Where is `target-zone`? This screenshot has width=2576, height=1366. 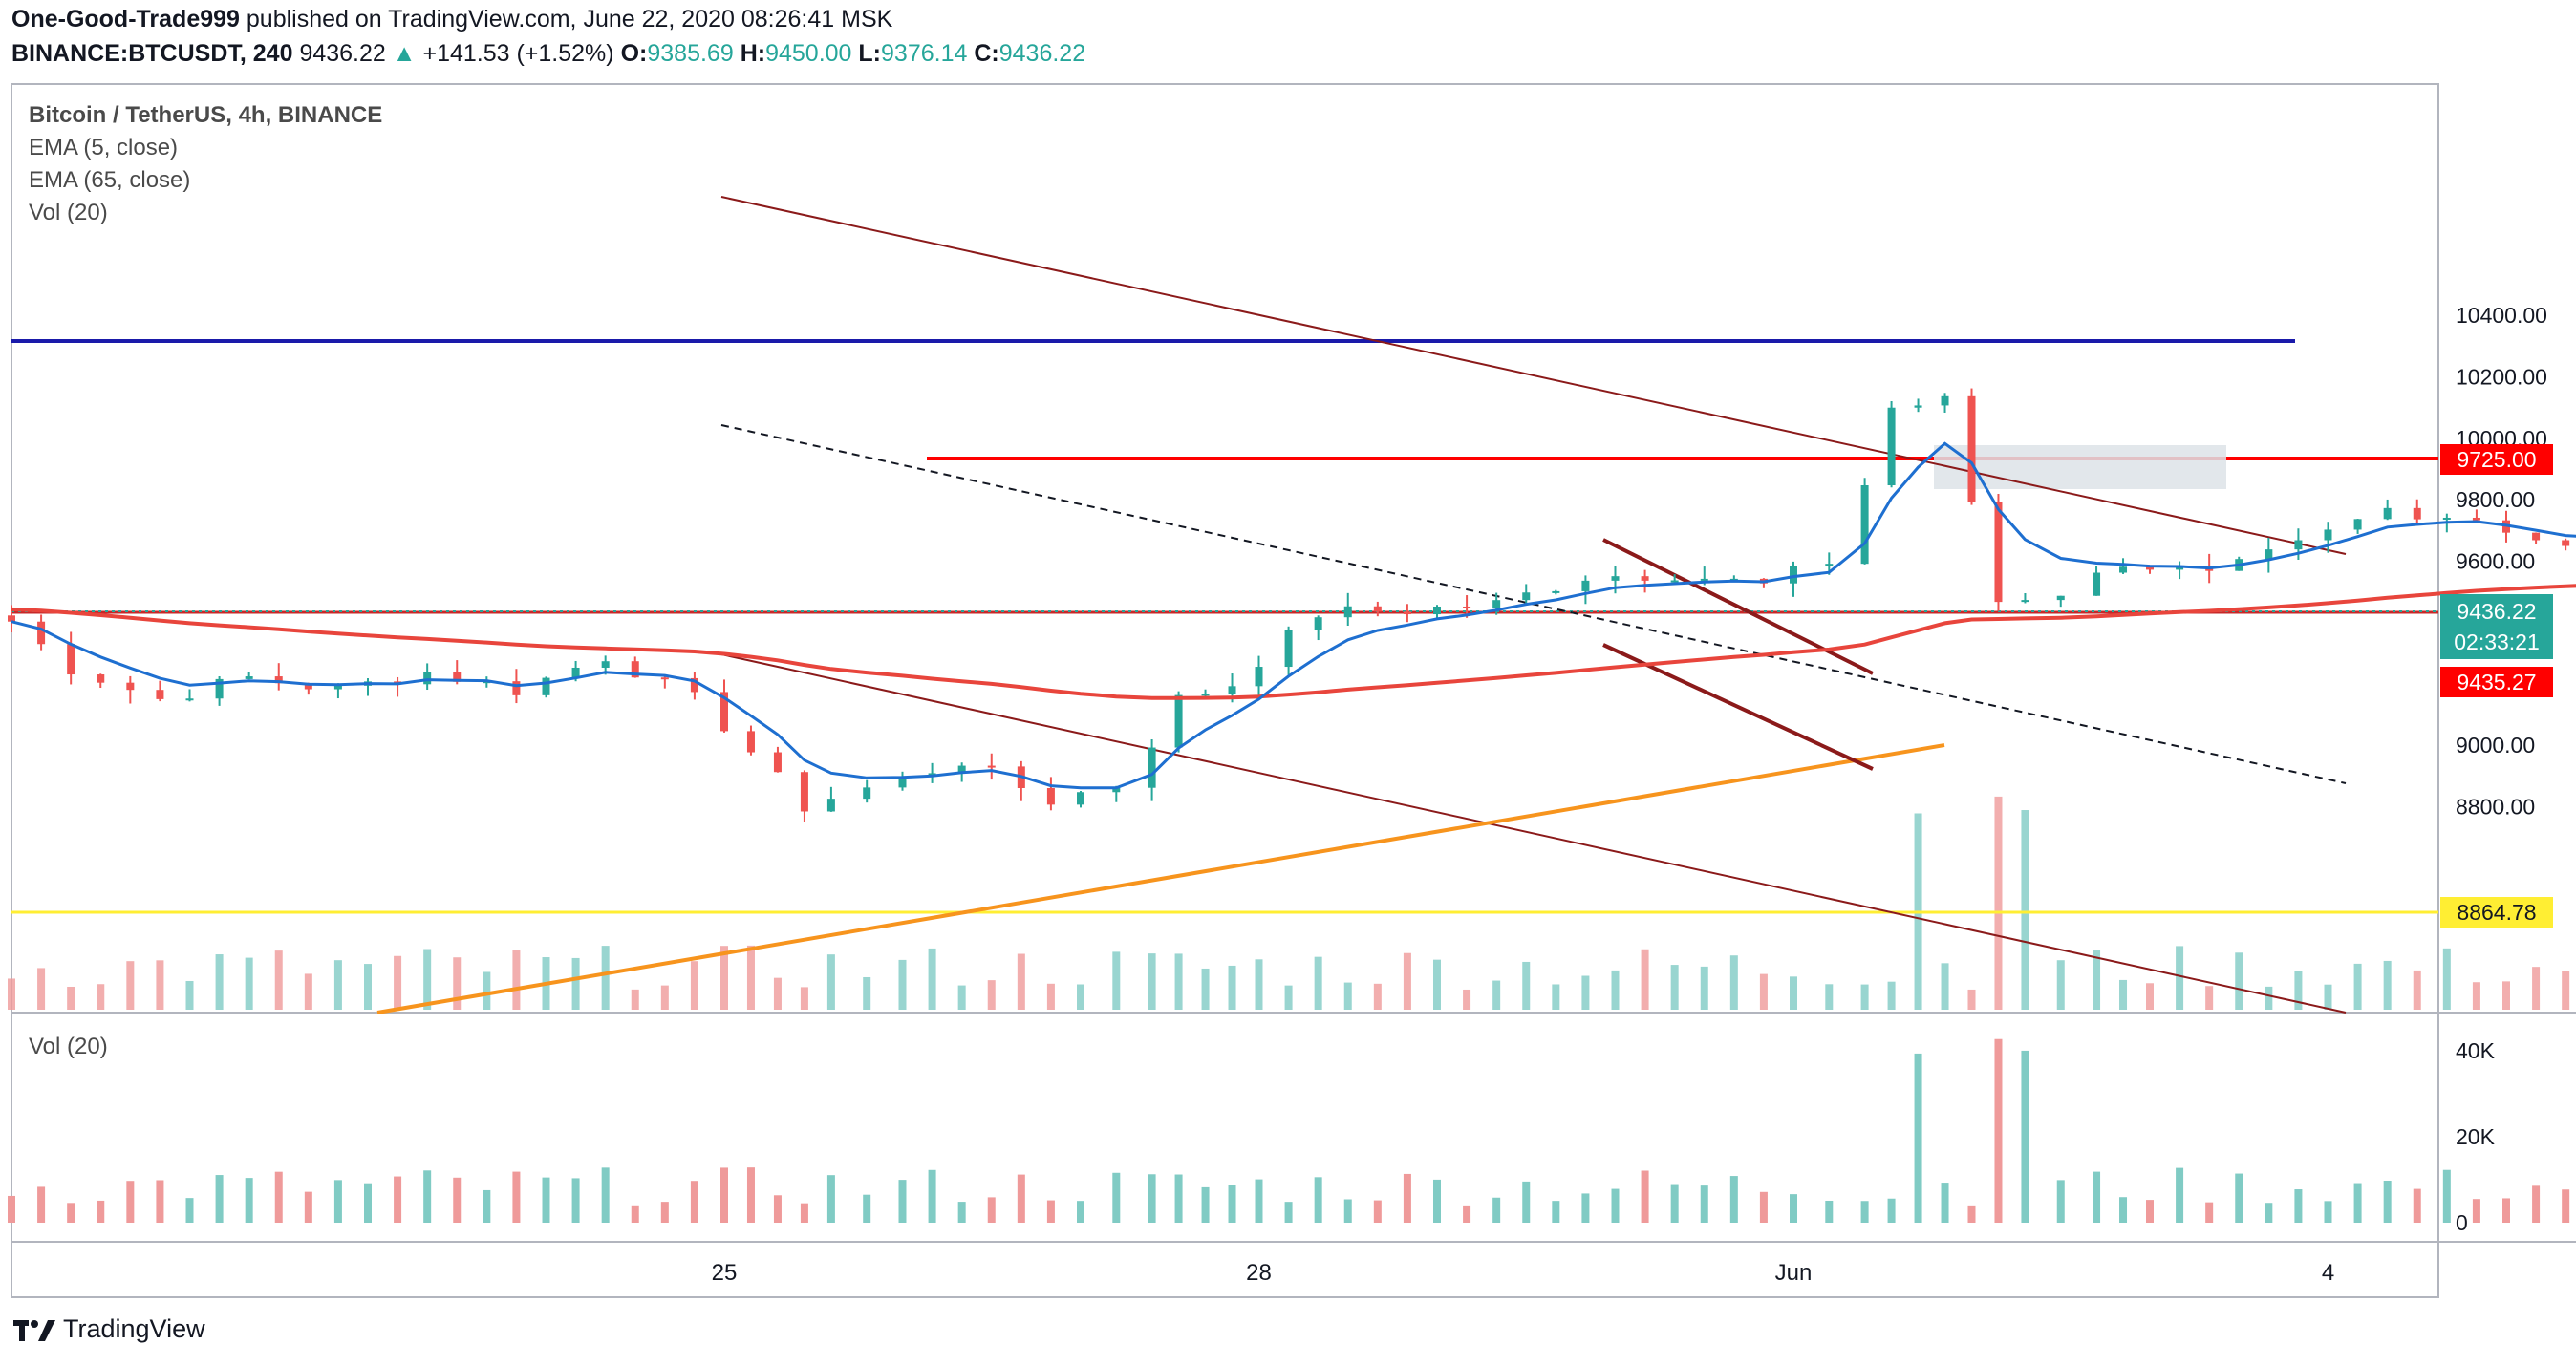 target-zone is located at coordinates (2080, 467).